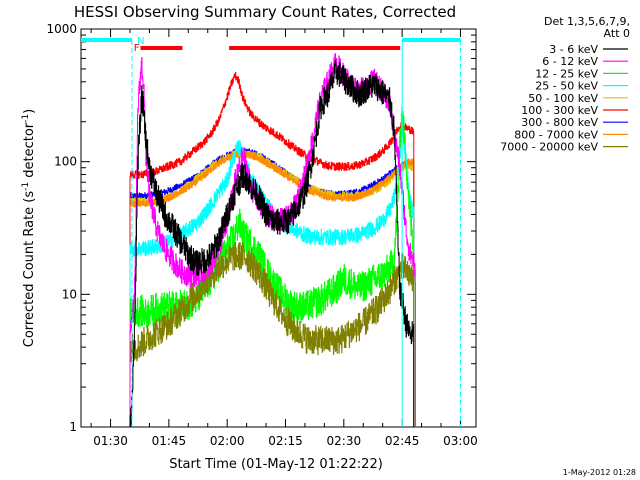 The width and height of the screenshot is (640, 480). I want to click on y-tick-label: 1000, so click(61, 29).